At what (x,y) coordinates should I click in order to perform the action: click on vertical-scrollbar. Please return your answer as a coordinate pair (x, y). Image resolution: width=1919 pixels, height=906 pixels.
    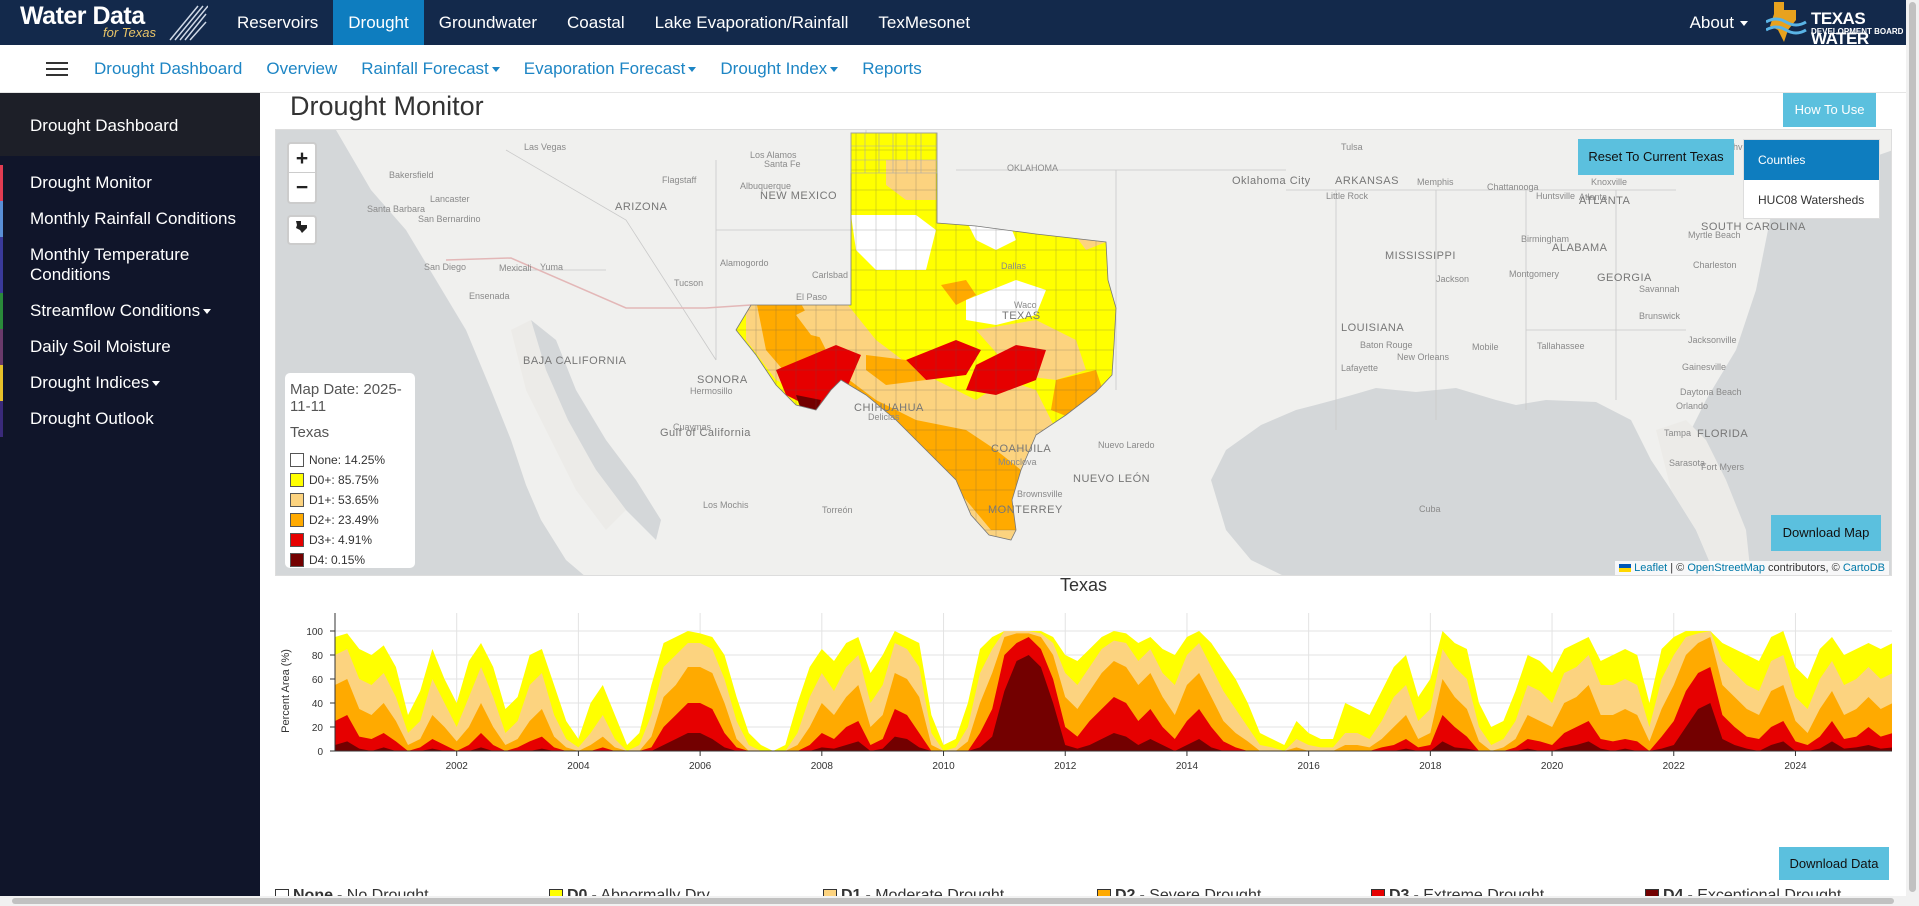
    Looking at the image, I should click on (1912, 453).